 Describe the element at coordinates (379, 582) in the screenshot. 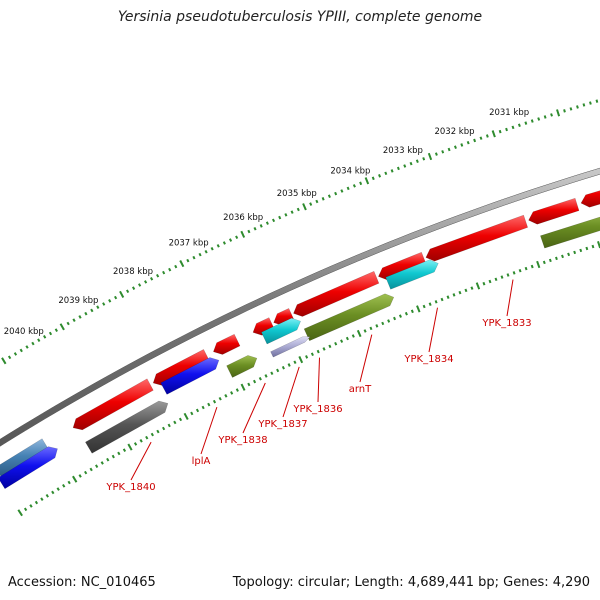

I see `length-label: Length:` at that location.